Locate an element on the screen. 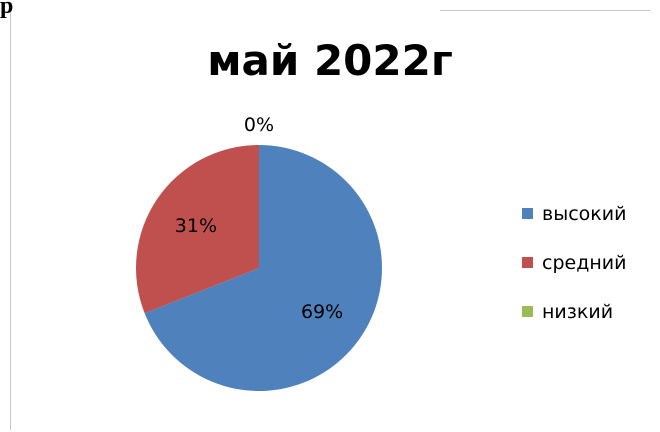 This screenshot has height=432, width=660. cropped-heading-text: р is located at coordinates (7, 9).